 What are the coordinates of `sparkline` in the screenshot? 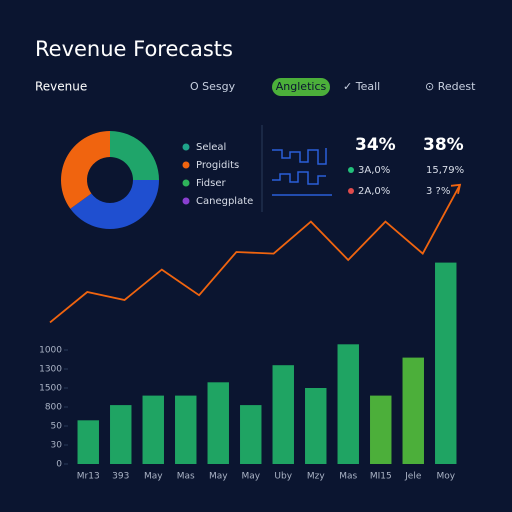 It's located at (302, 172).